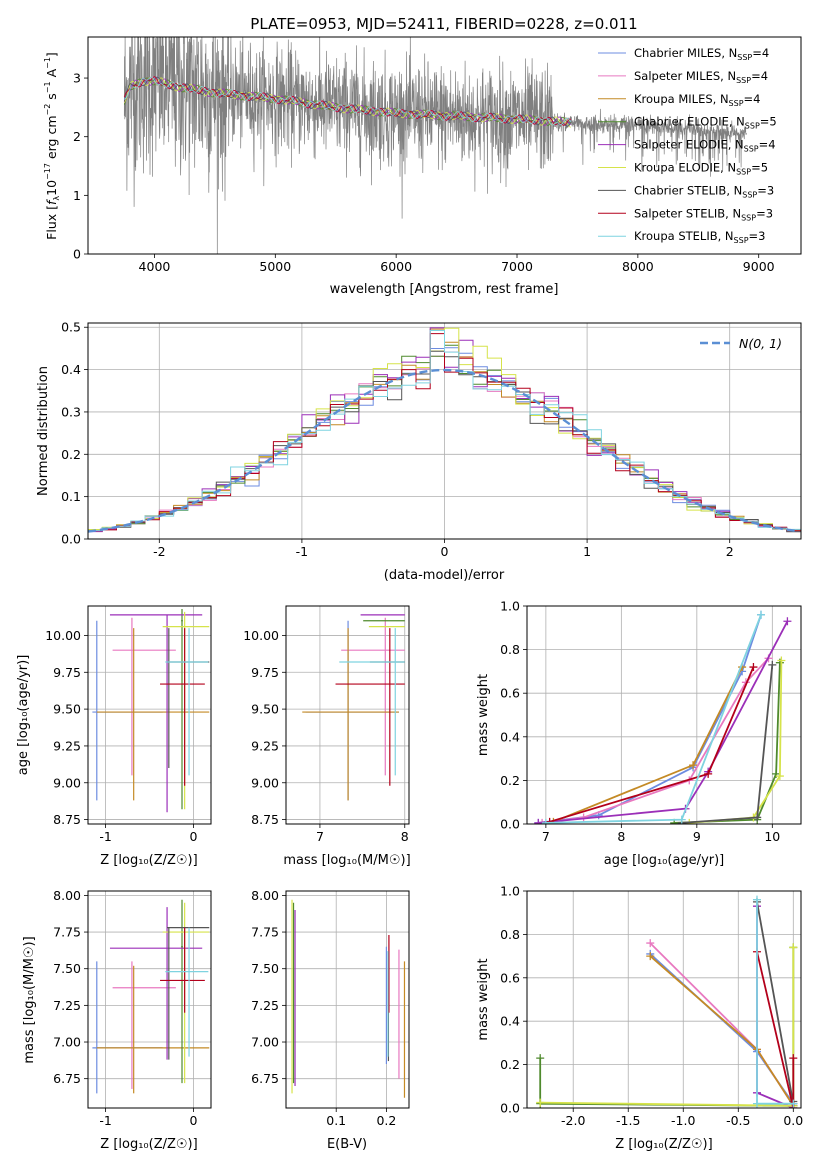  I want to click on data-spectrum, so click(435, 145).